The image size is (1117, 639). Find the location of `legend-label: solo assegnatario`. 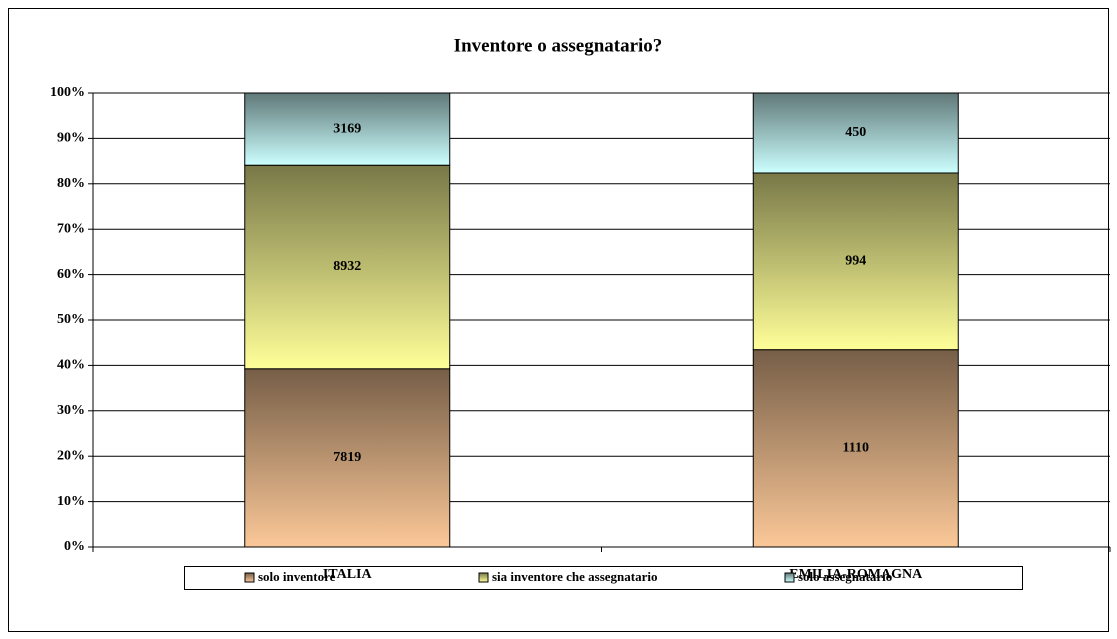

legend-label: solo assegnatario is located at coordinates (845, 576).